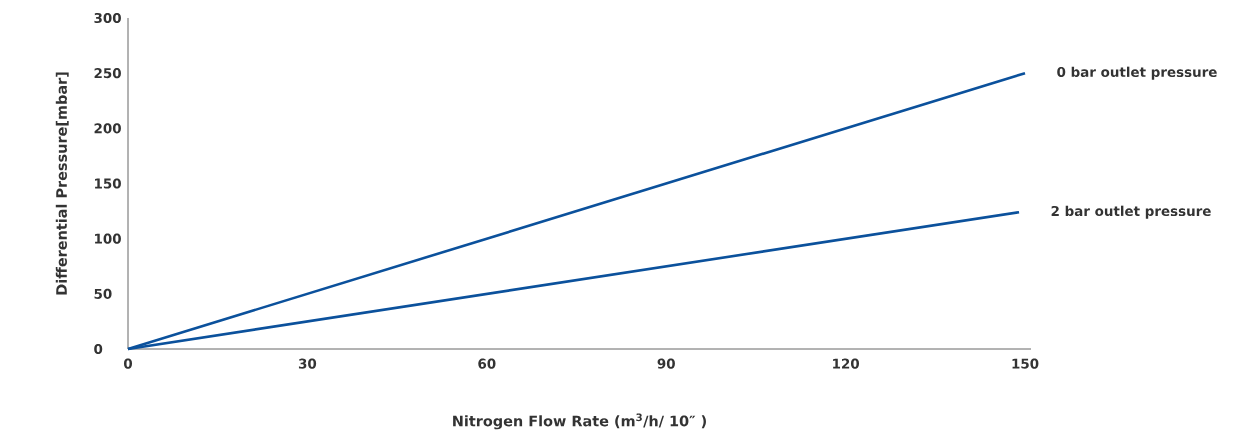 This screenshot has width=1252, height=444. What do you see at coordinates (98, 349) in the screenshot?
I see `y-tick-label: 0` at bounding box center [98, 349].